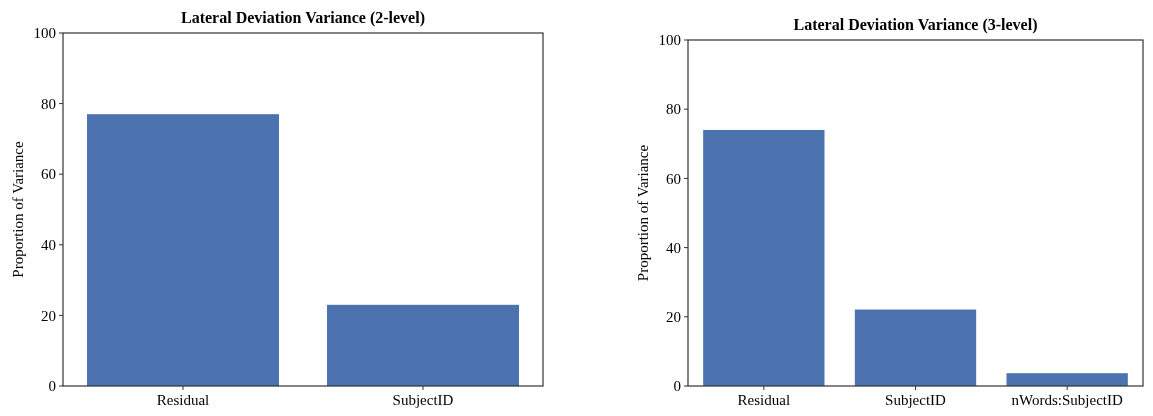 This screenshot has width=1153, height=416. What do you see at coordinates (915, 25) in the screenshot?
I see `chart-title: Lateral Deviation Variance (3-level)` at bounding box center [915, 25].